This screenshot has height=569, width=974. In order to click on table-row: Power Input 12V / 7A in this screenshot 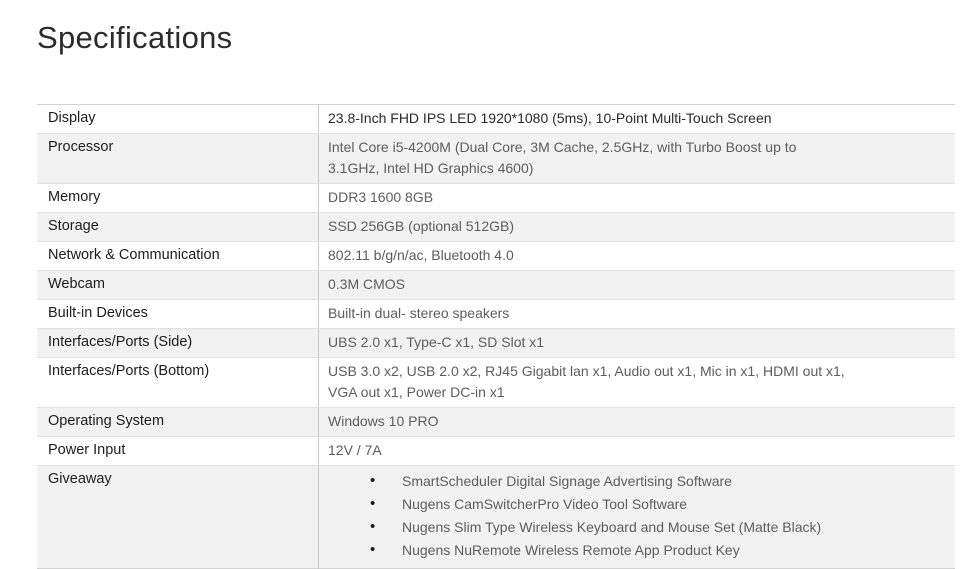, I will do `click(496, 451)`.